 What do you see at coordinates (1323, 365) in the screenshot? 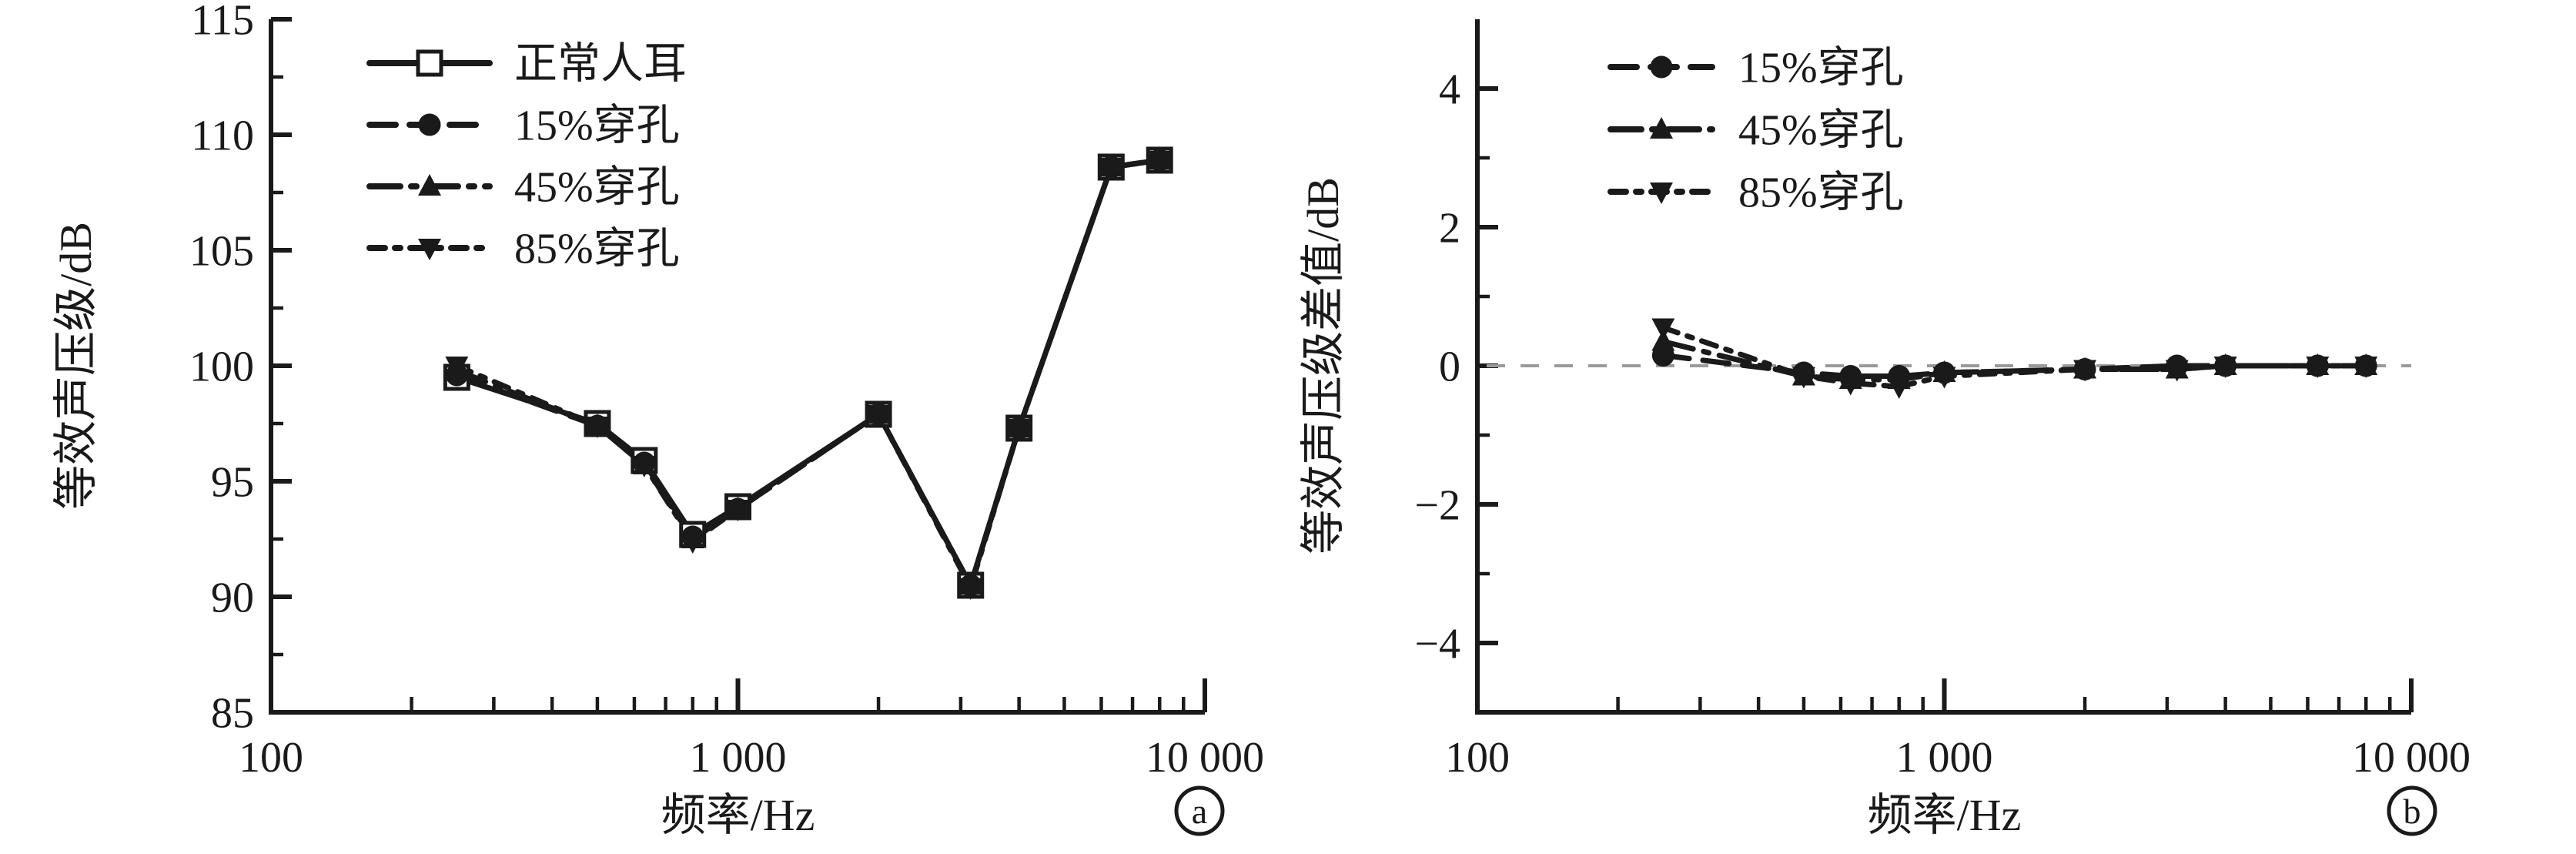
I see `y-axis-title: 等效声压级差值/dB` at bounding box center [1323, 365].